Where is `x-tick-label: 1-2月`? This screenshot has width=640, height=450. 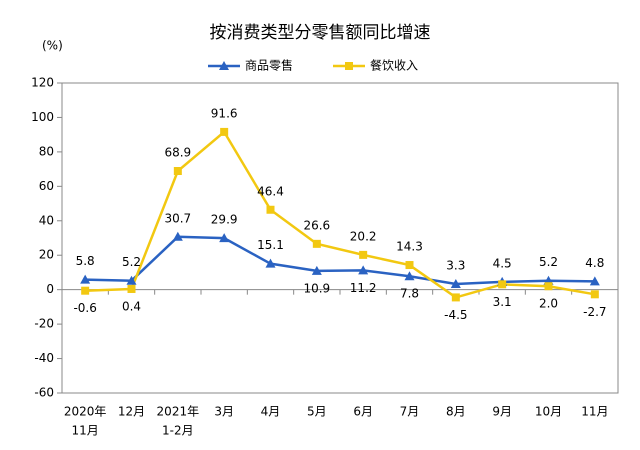
x-tick-label: 1-2月 is located at coordinates (178, 431).